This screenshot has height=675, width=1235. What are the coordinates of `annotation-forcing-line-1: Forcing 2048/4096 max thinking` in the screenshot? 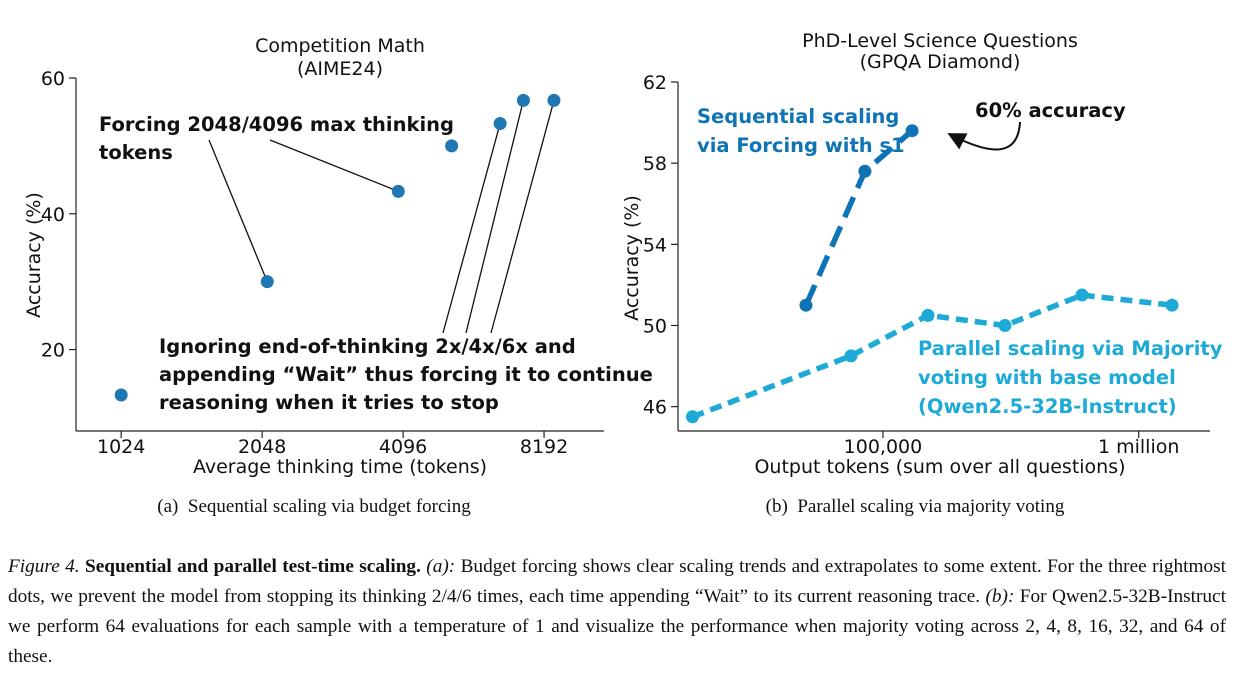 It's located at (276, 124).